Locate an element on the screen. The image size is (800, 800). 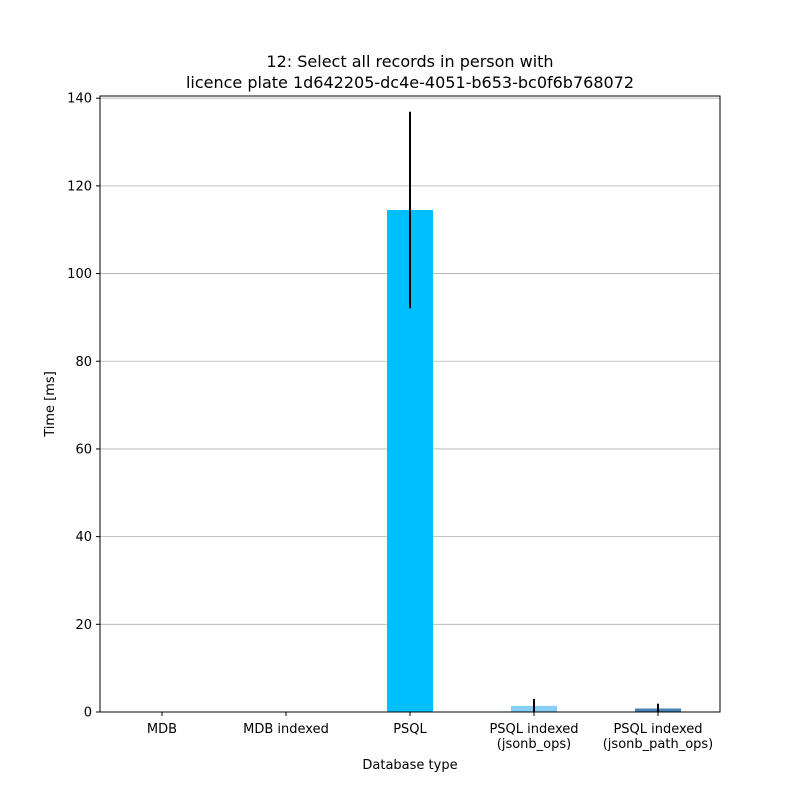
x-axis-label: Database type is located at coordinates (409, 765).